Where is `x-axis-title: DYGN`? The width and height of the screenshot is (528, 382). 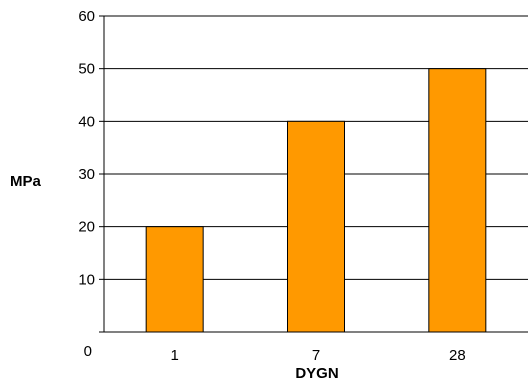 x-axis-title: DYGN is located at coordinates (316, 373).